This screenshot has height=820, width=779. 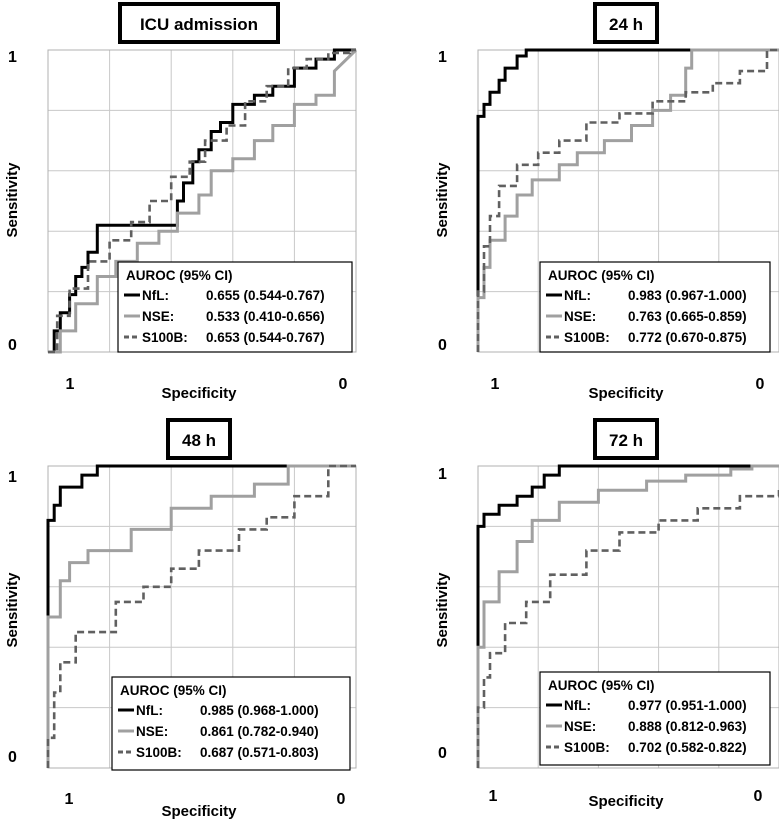 What do you see at coordinates (265, 337) in the screenshot?
I see `legend-value-s100b: 0.653 (0.544-0.767)` at bounding box center [265, 337].